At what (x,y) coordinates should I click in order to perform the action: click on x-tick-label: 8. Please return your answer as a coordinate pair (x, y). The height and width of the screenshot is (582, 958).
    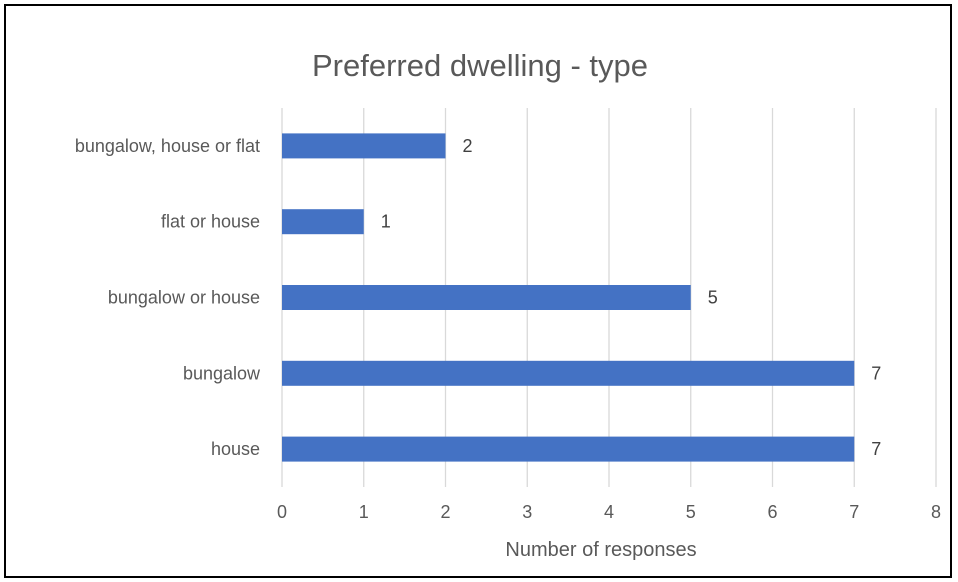
    Looking at the image, I should click on (936, 512).